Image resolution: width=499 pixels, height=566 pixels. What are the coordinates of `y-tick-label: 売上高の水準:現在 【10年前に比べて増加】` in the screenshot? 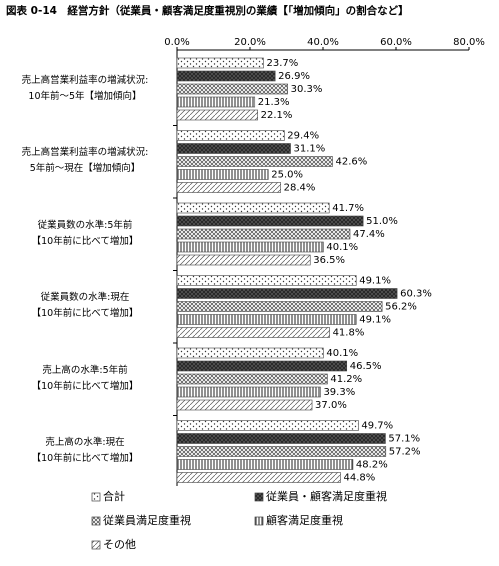 It's located at (85, 450).